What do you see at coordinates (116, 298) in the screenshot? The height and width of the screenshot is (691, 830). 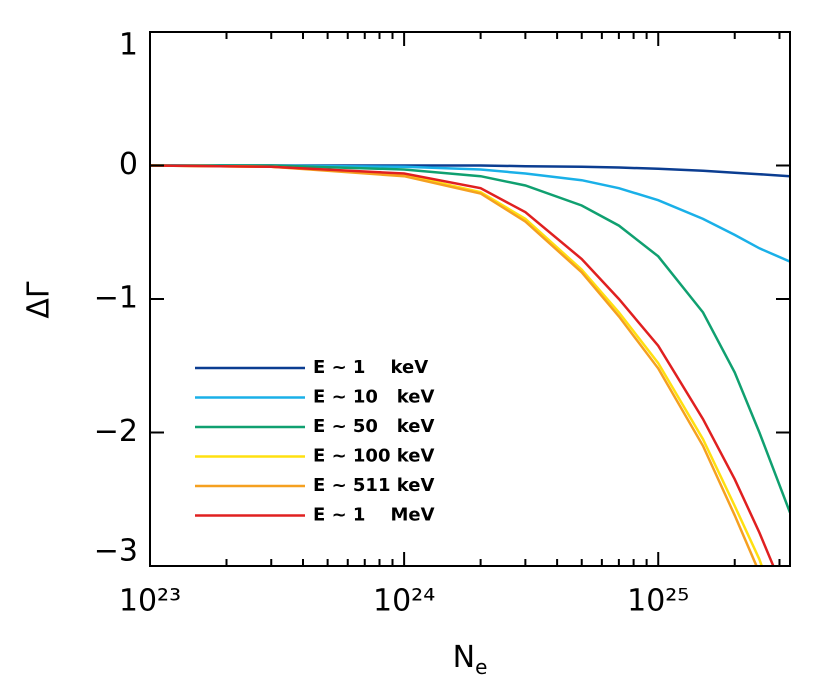 I see `y-tick-label: −1` at bounding box center [116, 298].